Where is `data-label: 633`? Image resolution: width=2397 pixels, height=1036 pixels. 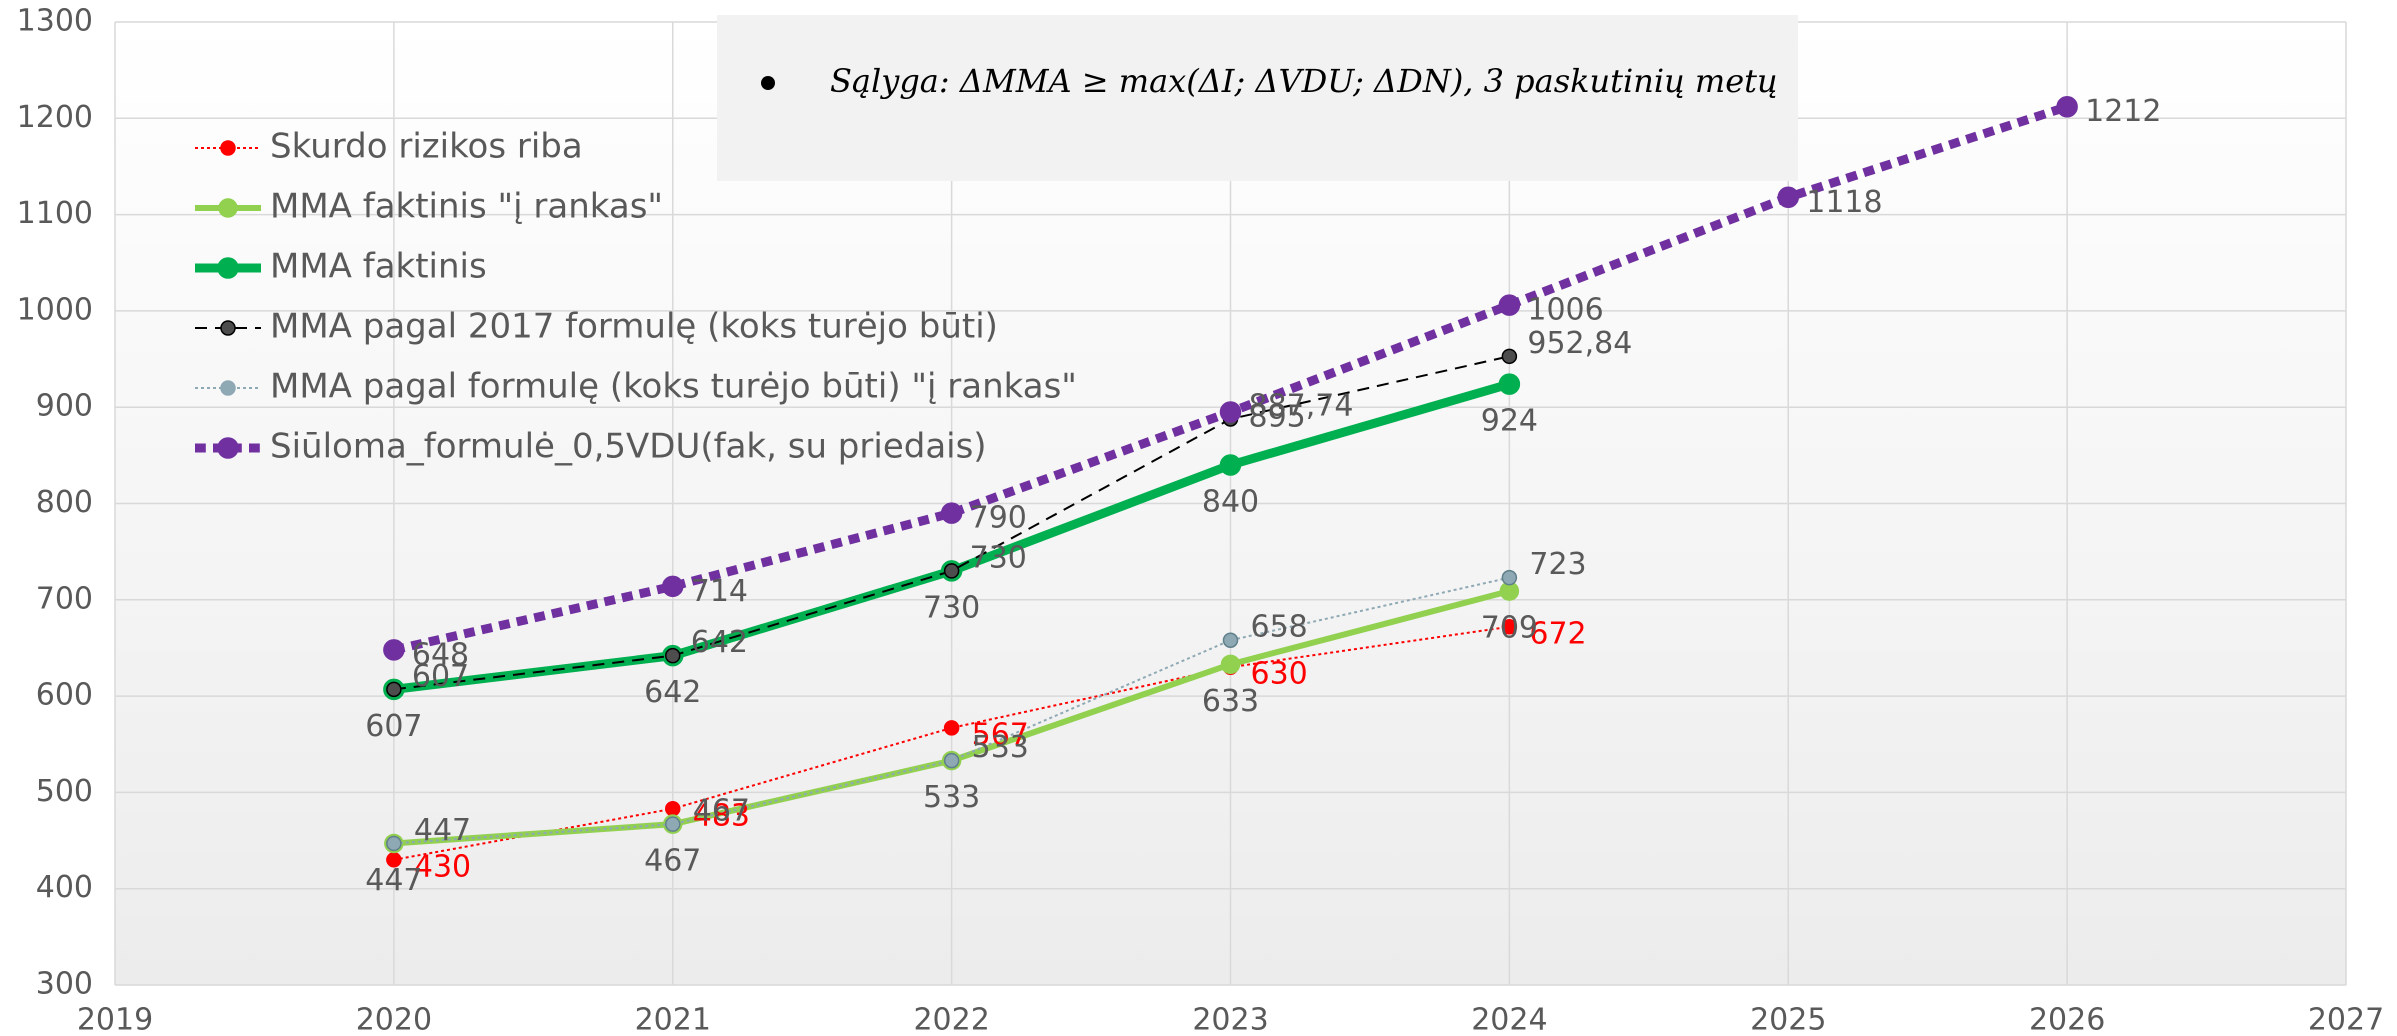
data-label: 633 is located at coordinates (1230, 701).